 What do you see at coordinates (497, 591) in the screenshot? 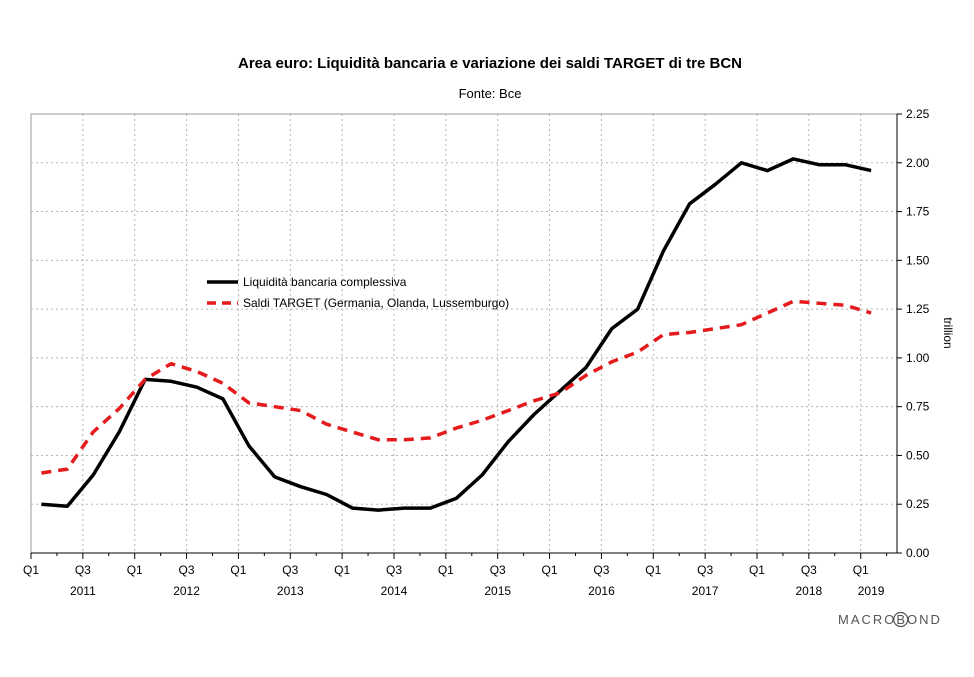
I see `x-year-label: 2015` at bounding box center [497, 591].